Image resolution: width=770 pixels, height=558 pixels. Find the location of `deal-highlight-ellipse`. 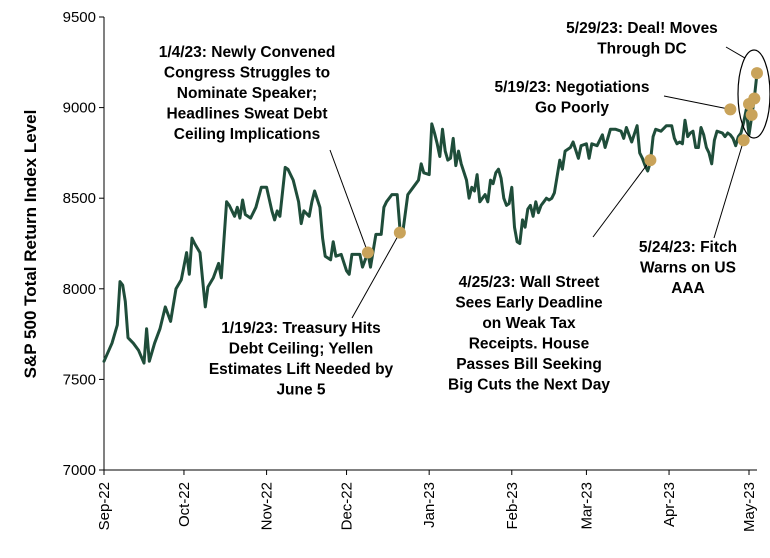

deal-highlight-ellipse is located at coordinates (753, 94).